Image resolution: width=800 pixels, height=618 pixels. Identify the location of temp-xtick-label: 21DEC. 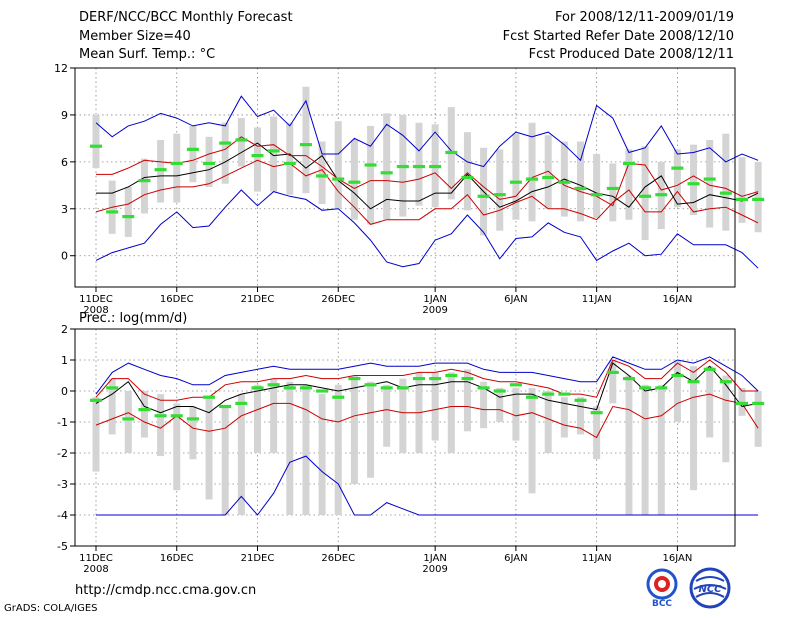
(258, 299).